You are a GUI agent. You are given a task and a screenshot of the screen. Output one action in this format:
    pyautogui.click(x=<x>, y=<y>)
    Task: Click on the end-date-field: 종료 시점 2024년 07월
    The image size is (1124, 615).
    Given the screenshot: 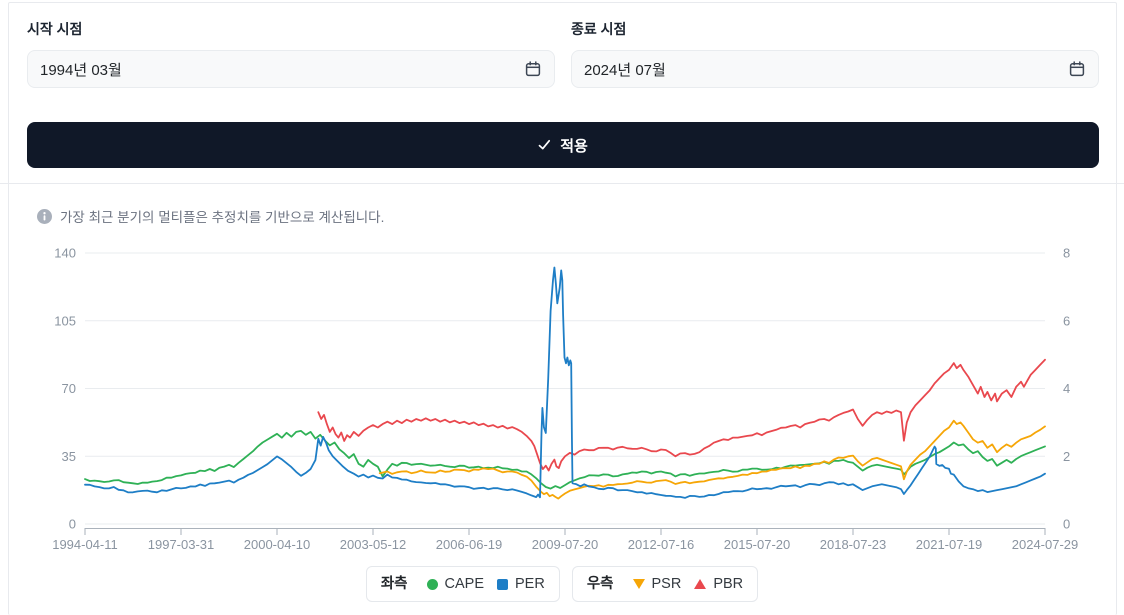 What is the action you would take?
    pyautogui.click(x=835, y=54)
    